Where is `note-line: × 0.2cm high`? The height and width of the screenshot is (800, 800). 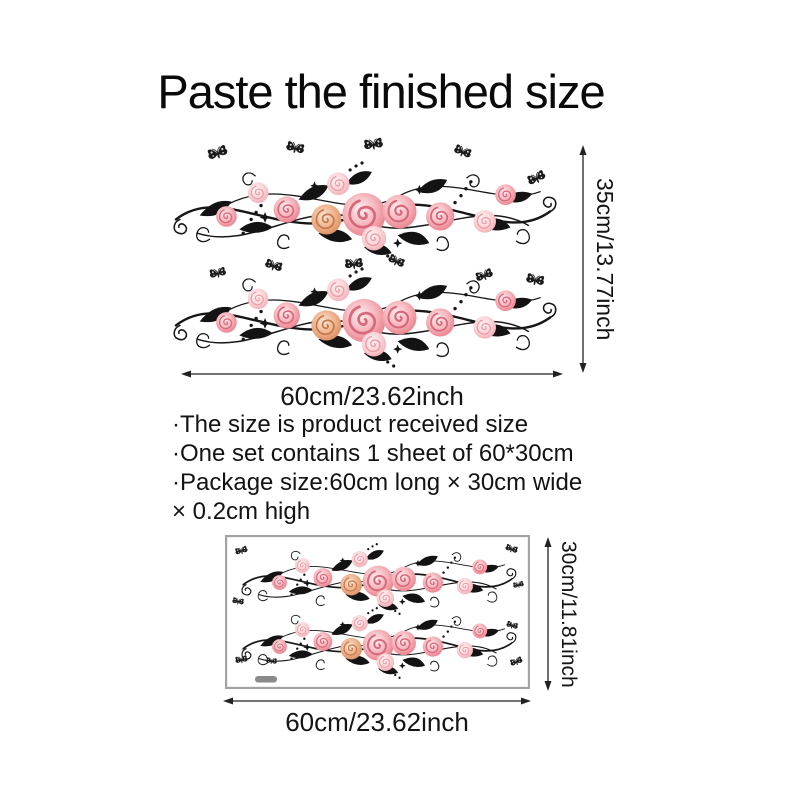
note-line: × 0.2cm high is located at coordinates (241, 511).